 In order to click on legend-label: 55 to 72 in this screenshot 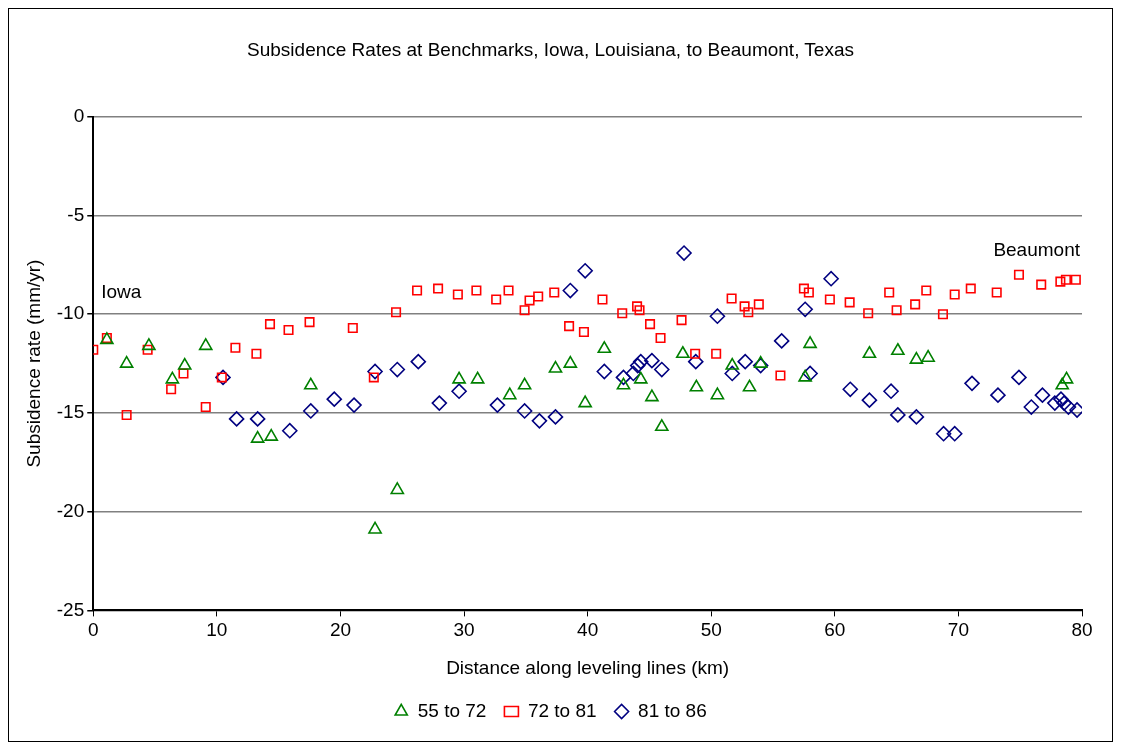, I will do `click(452, 710)`.